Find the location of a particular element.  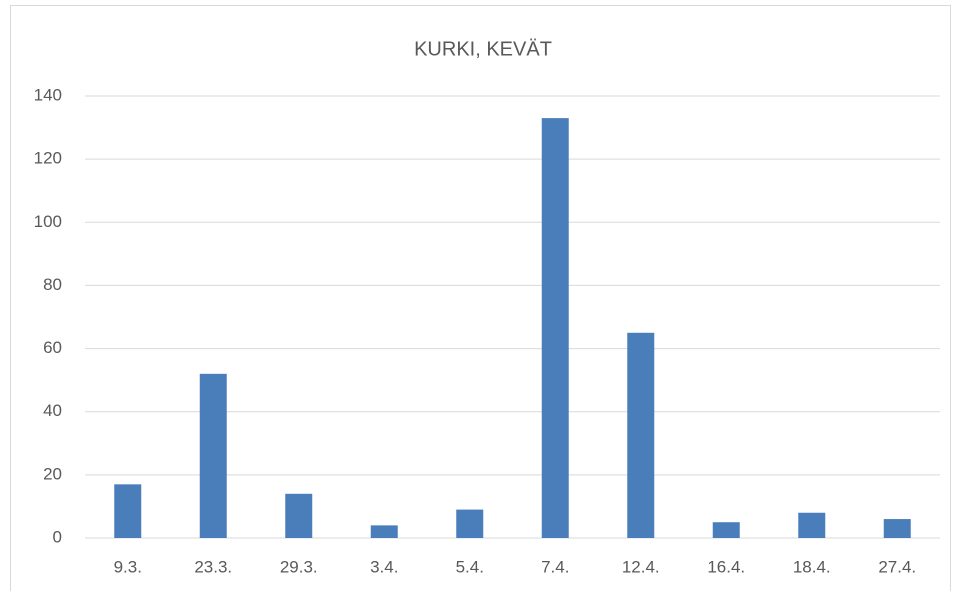

x-tick-label: 29.3. is located at coordinates (299, 566).